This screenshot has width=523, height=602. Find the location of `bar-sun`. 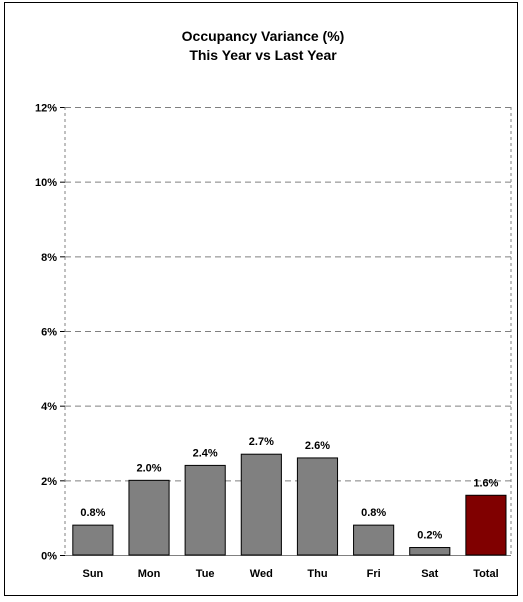

bar-sun is located at coordinates (93, 540).